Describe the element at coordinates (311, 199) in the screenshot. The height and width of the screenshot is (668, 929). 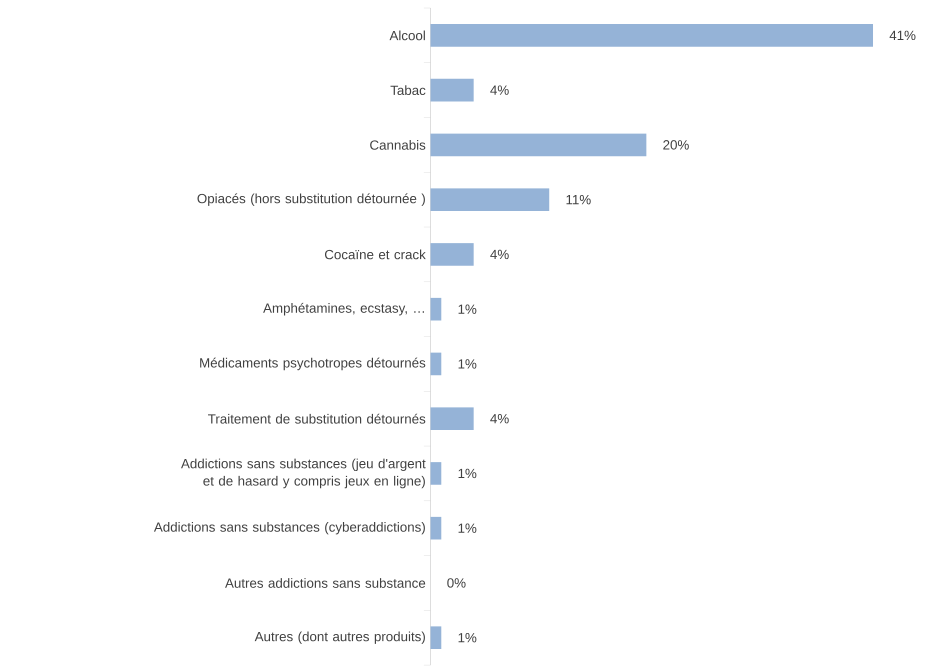
I see `y-tick-label: Opiacés (hors substitution détournée )` at that location.